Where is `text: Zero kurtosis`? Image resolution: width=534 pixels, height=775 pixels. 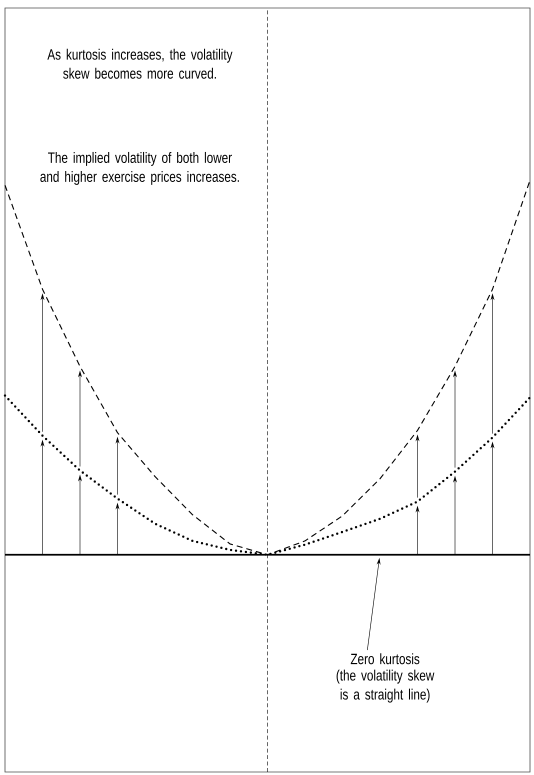 text: Zero kurtosis is located at coordinates (385, 658).